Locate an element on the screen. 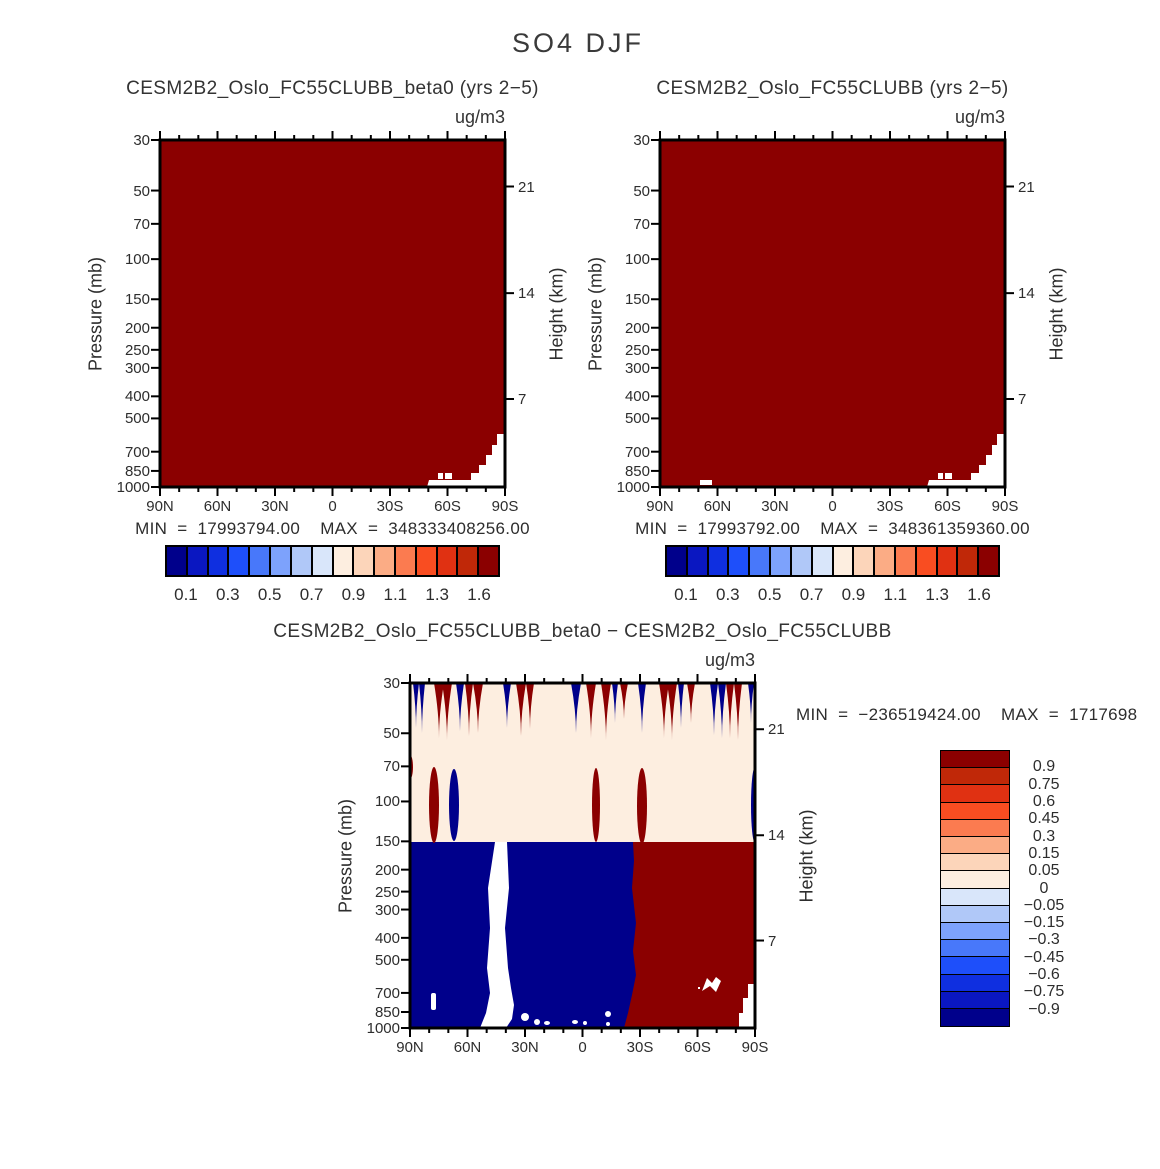 The height and width of the screenshot is (1169, 1160). pressure-tick-label: 700 is located at coordinates (637, 452).